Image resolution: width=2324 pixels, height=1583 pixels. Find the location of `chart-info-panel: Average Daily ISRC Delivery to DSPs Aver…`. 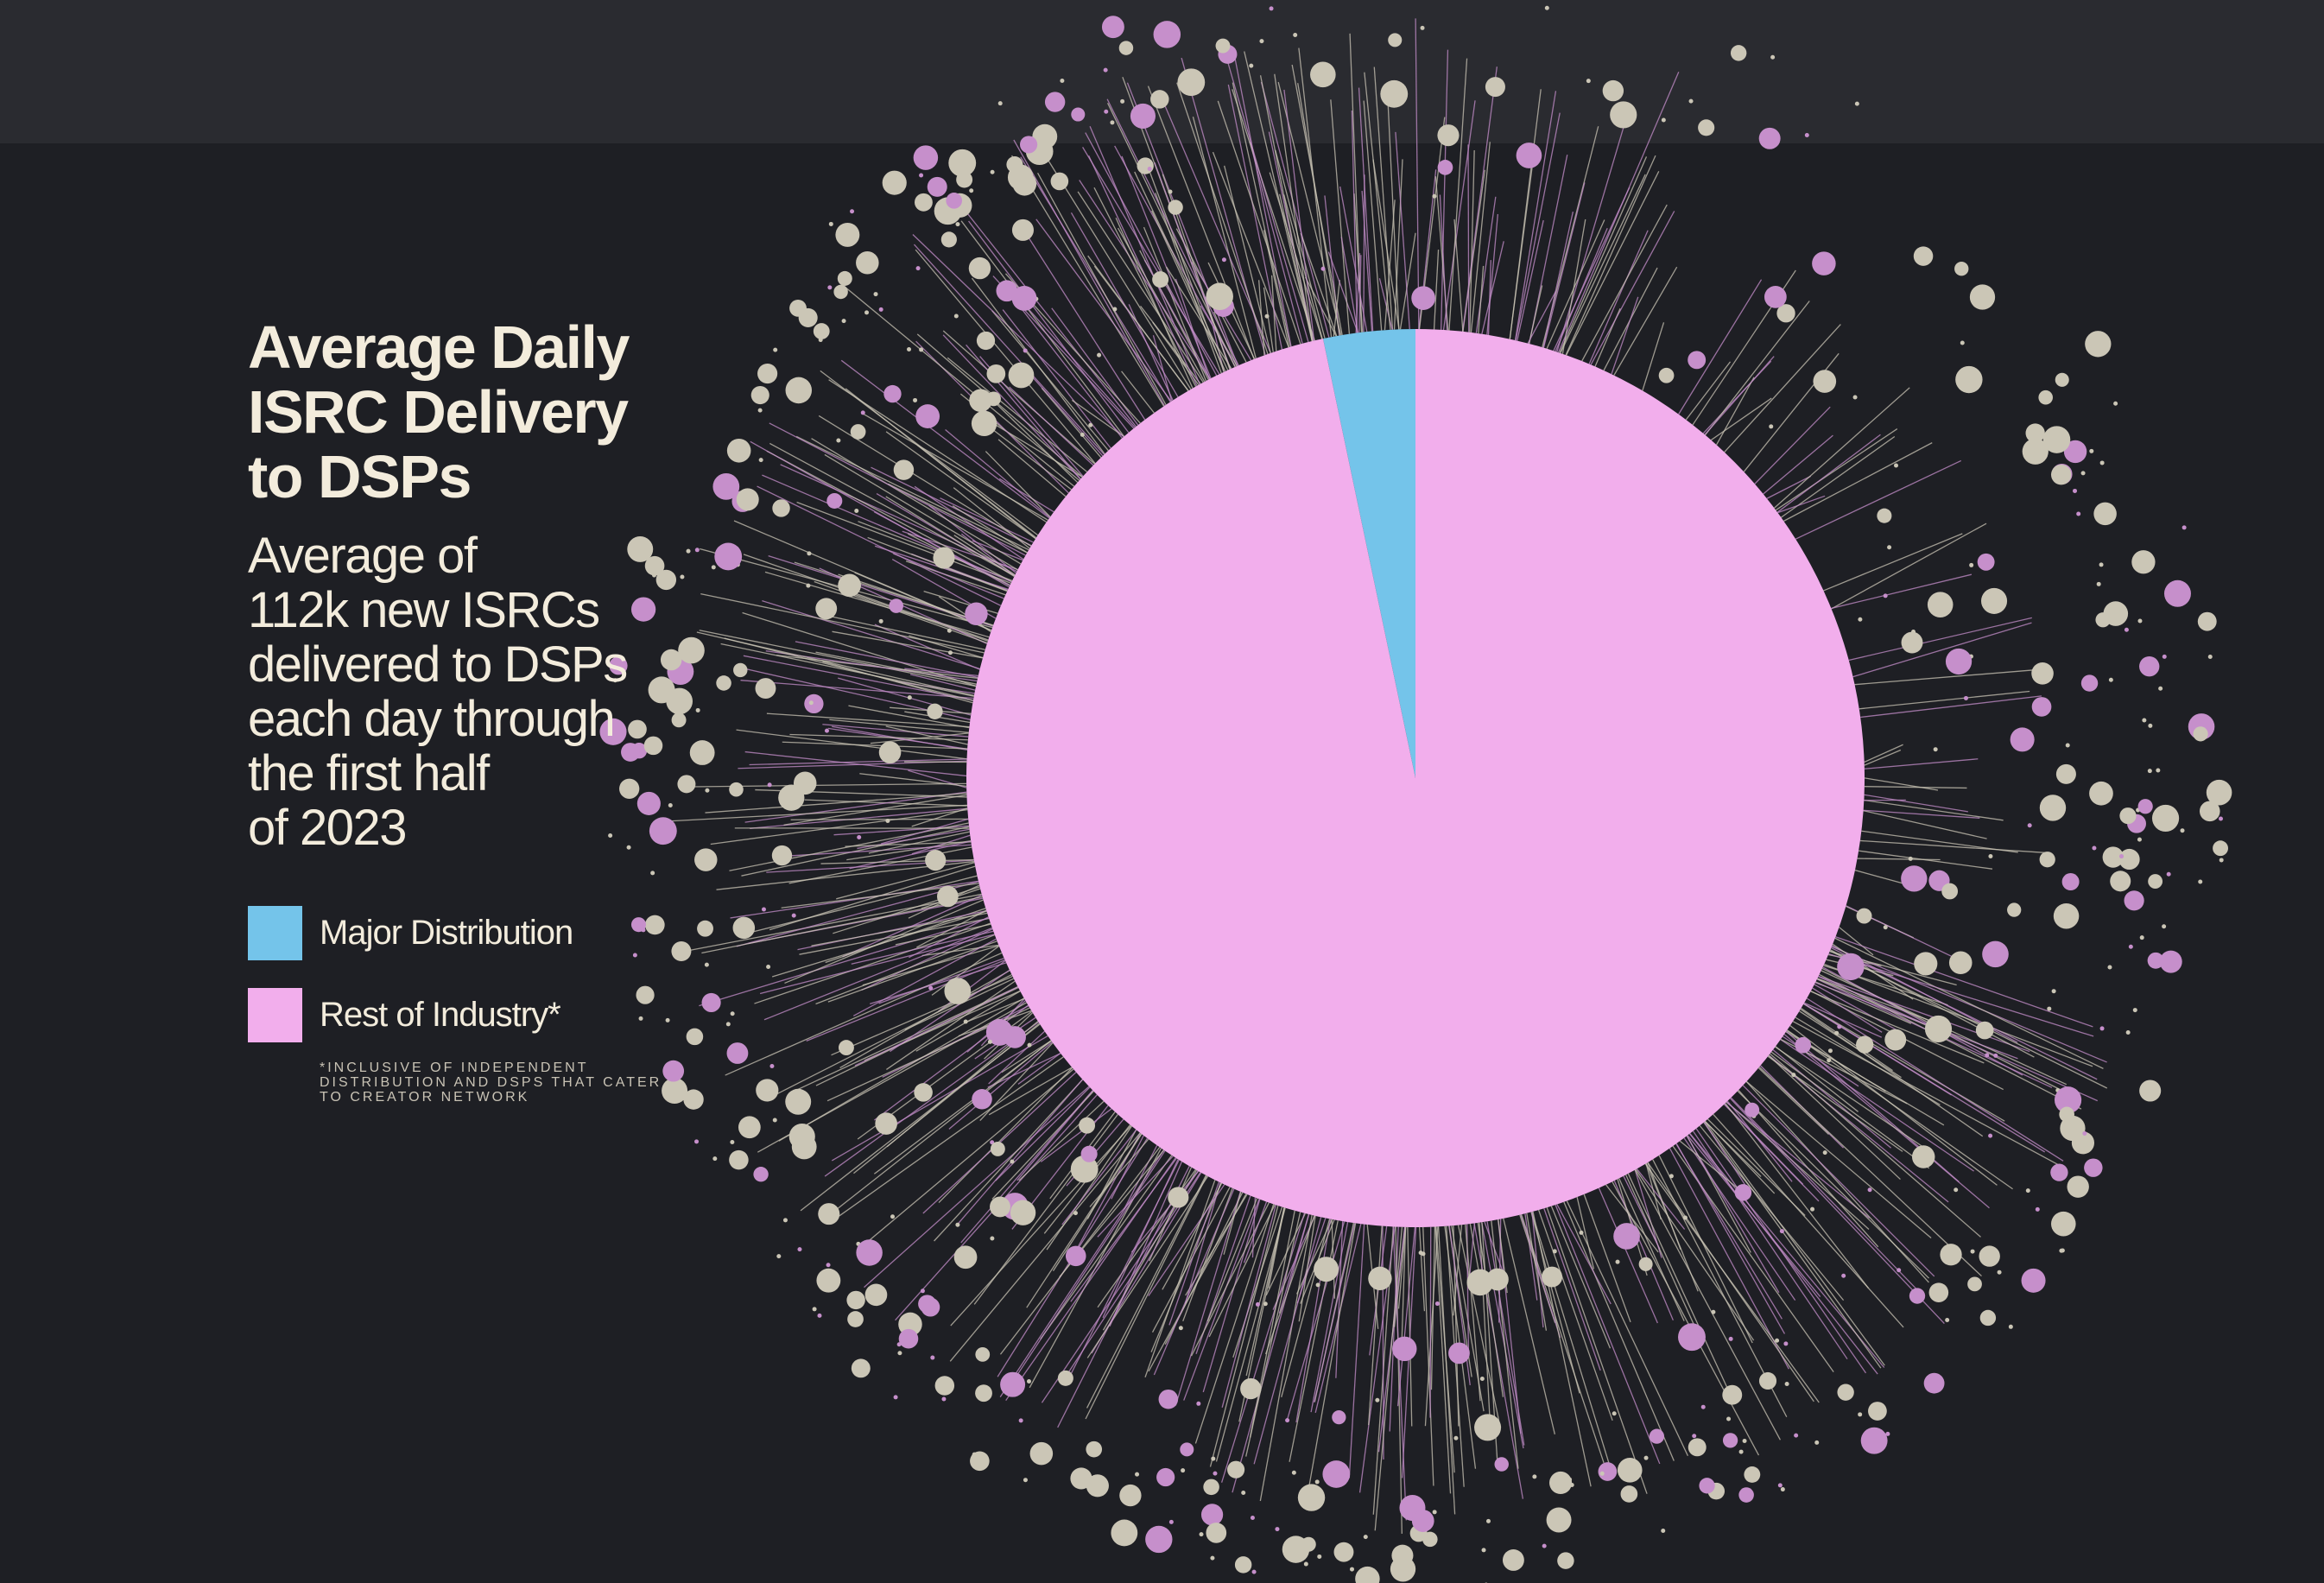

chart-info-panel: Average Daily ISRC Delivery to DSPs Aver… is located at coordinates (472, 710).